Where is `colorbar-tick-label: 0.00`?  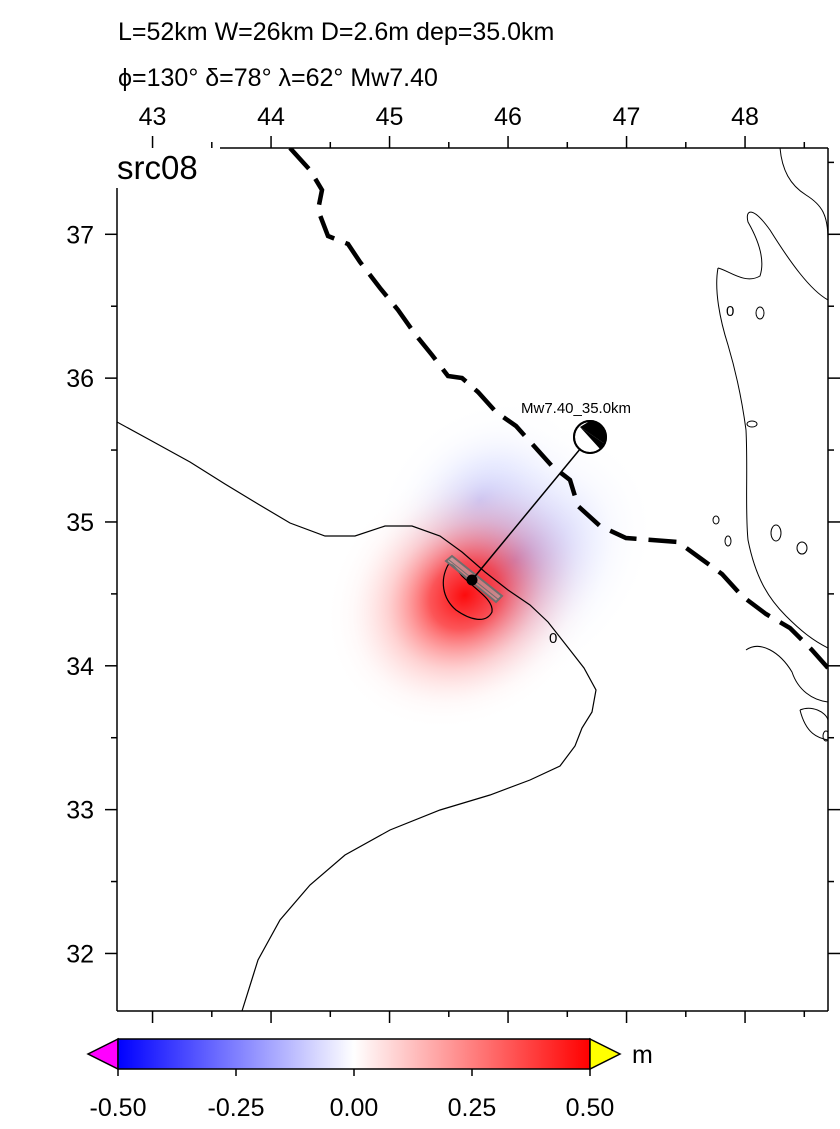 colorbar-tick-label: 0.00 is located at coordinates (354, 1108).